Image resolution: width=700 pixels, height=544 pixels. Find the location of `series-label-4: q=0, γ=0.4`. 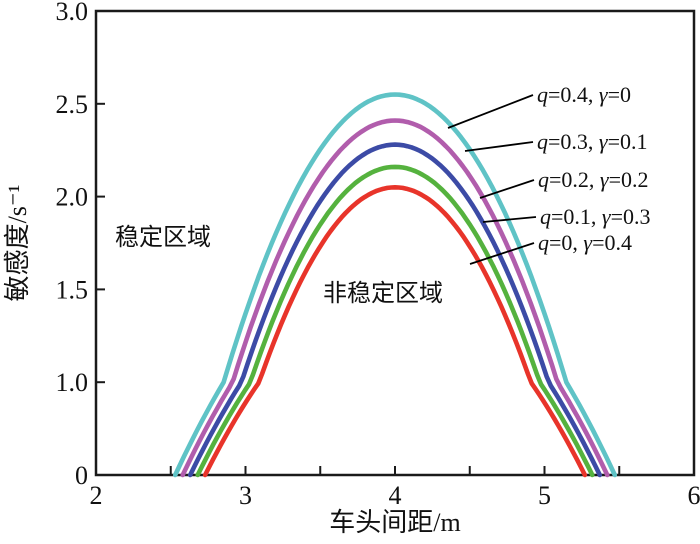

series-label-4: q=0, γ=0.4 is located at coordinates (585, 242).